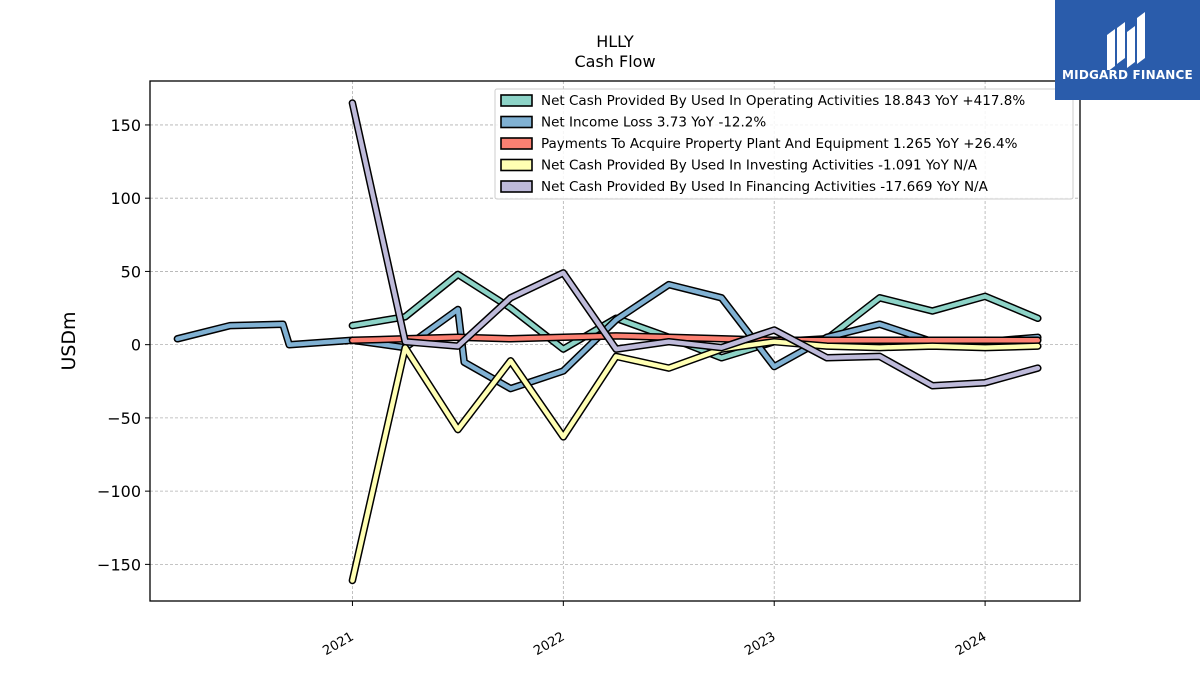 This screenshot has height=675, width=1200. Describe the element at coordinates (1127, 75) in the screenshot. I see `brand-name: MIDGARD FINANCE` at that location.